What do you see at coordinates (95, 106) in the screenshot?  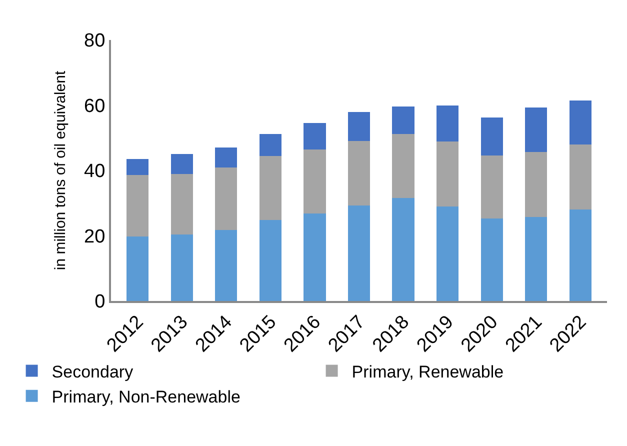 I see `y-tick-label: 60` at bounding box center [95, 106].